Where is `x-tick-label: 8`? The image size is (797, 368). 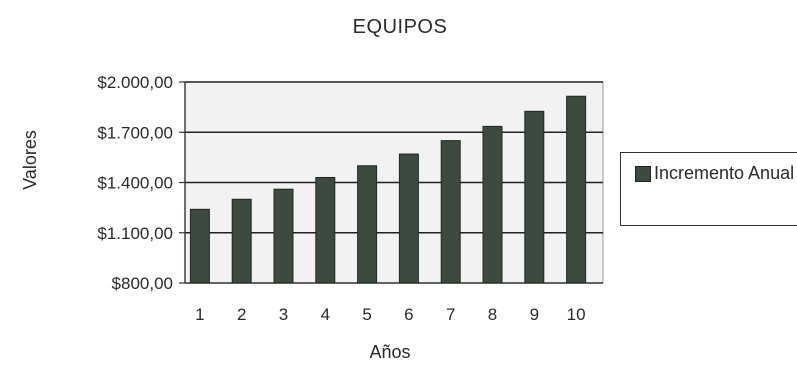
x-tick-label: 8 is located at coordinates (492, 314).